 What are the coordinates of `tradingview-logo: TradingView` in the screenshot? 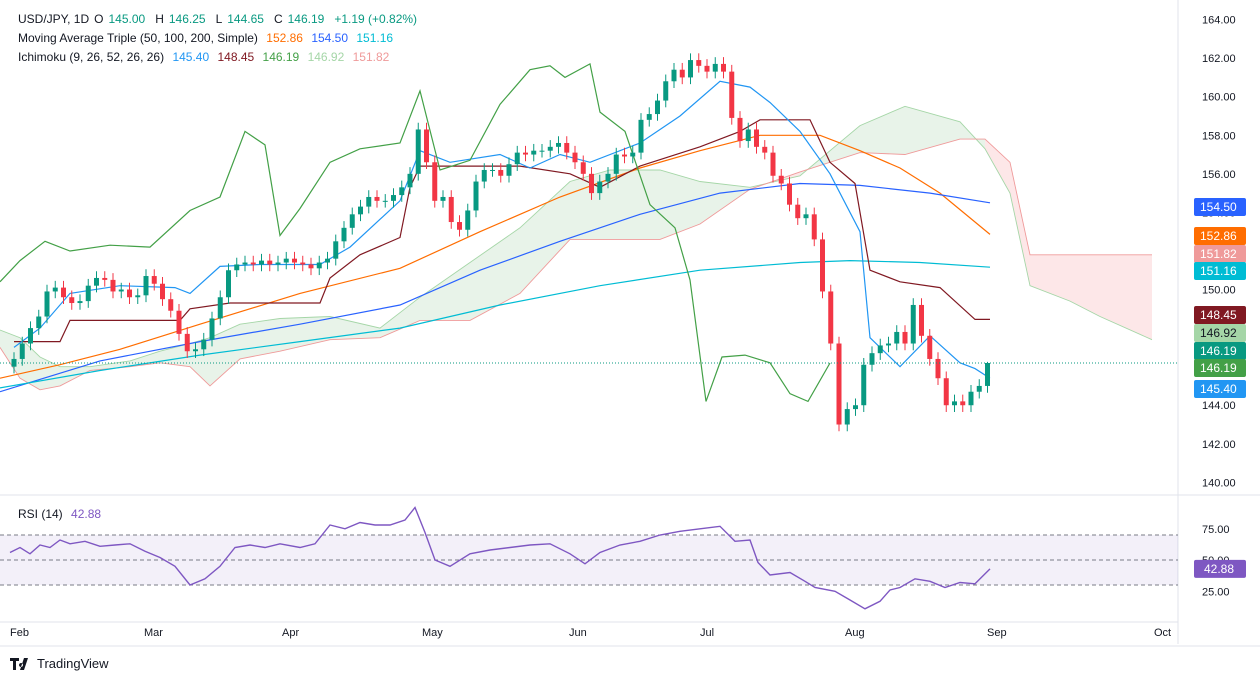 It's located at (59, 663).